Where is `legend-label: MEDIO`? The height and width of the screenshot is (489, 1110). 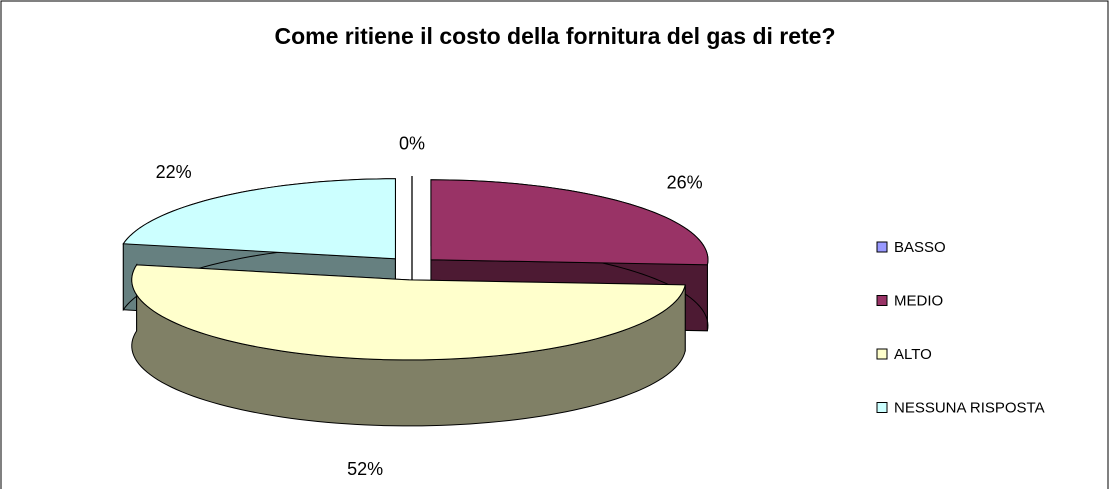
legend-label: MEDIO is located at coordinates (918, 300).